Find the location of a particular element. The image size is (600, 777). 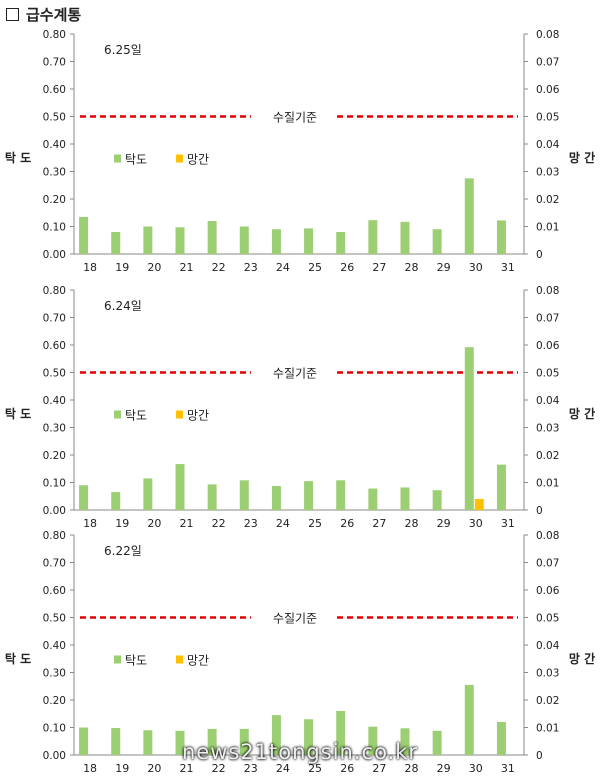

x-tick-label: 18 is located at coordinates (90, 266).